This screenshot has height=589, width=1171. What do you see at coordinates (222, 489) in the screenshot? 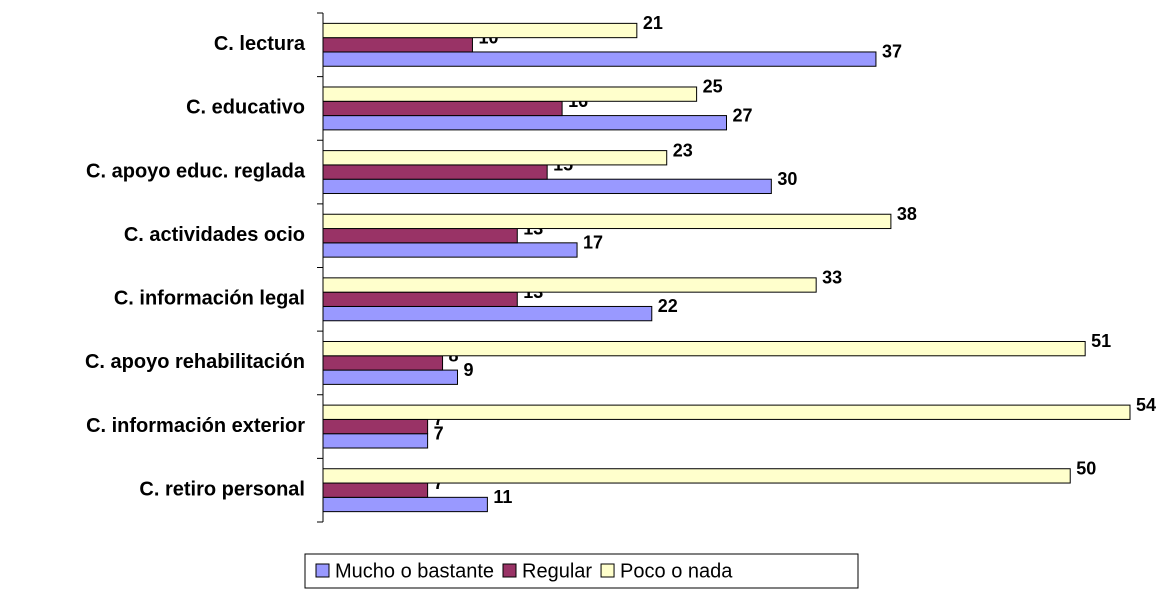
I see `y-tick-label: C. retiro personal` at bounding box center [222, 489].